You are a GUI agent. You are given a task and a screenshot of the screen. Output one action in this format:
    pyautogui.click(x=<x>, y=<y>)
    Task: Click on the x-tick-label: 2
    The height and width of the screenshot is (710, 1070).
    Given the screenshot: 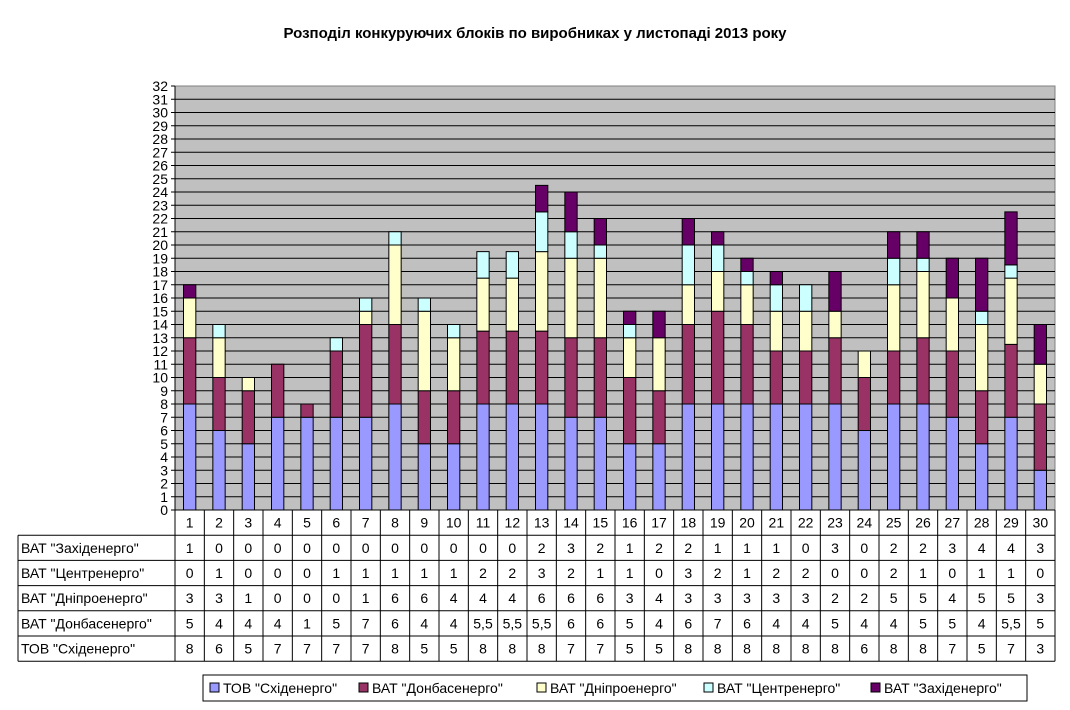 What is the action you would take?
    pyautogui.click(x=219, y=523)
    